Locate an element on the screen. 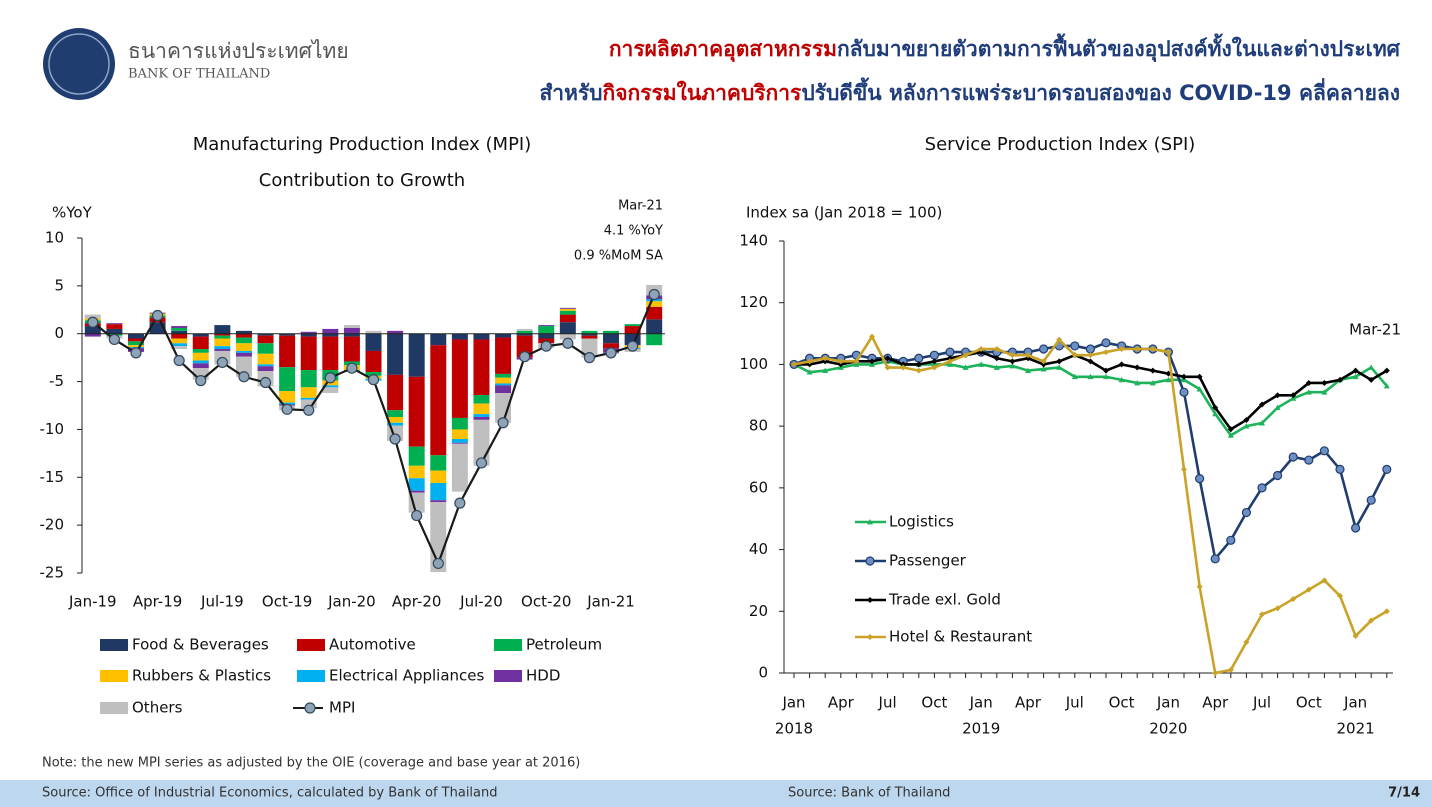 This screenshot has width=1432, height=807. legend-label: Others is located at coordinates (157, 708).